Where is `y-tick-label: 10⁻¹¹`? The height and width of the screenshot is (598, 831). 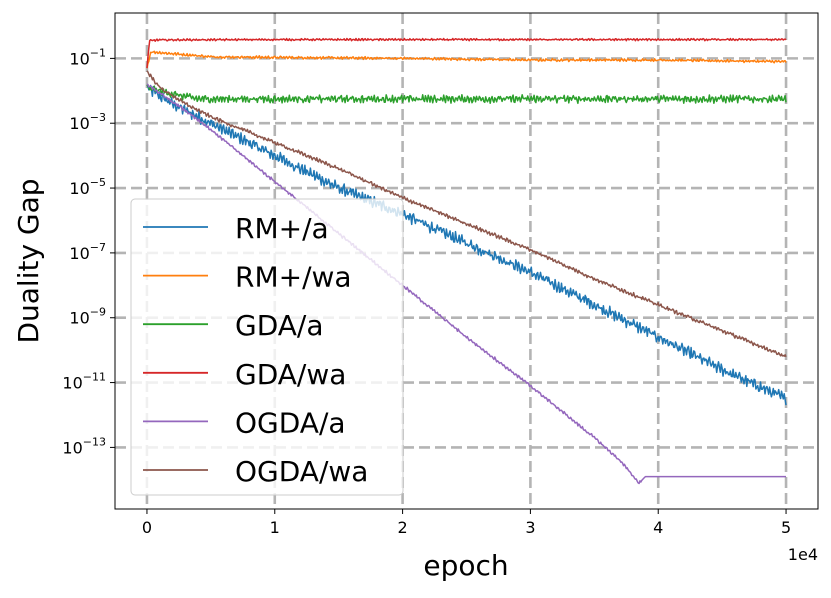
y-tick-label: 10⁻¹¹ is located at coordinates (84, 382).